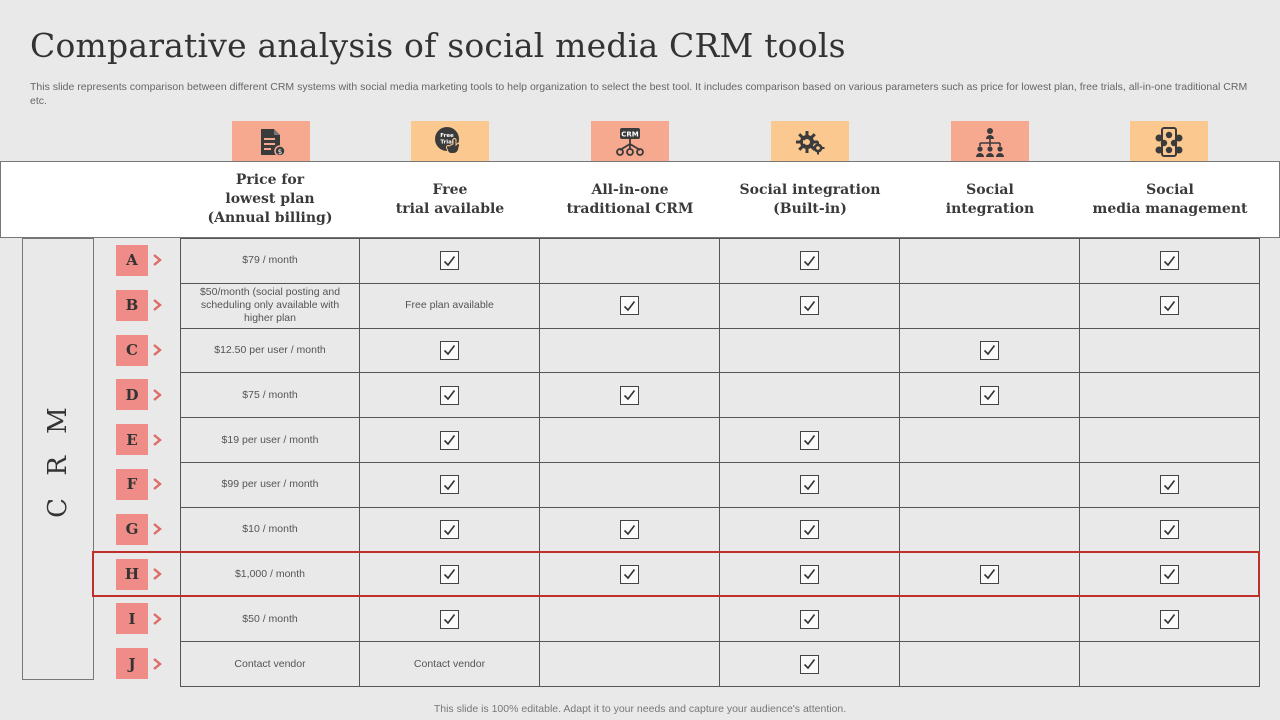  I want to click on column-header: Price for lowest plan (Annual billing), so click(270, 199).